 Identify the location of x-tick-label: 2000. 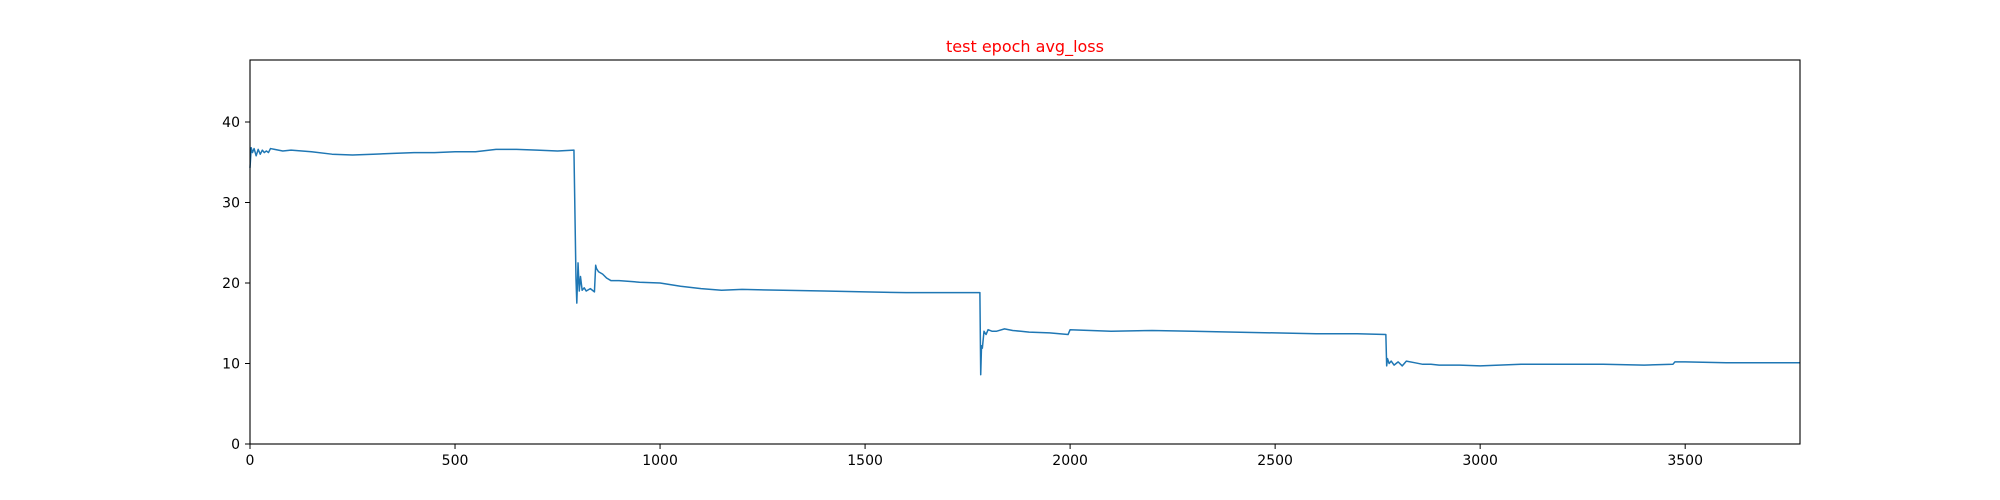
(1070, 461).